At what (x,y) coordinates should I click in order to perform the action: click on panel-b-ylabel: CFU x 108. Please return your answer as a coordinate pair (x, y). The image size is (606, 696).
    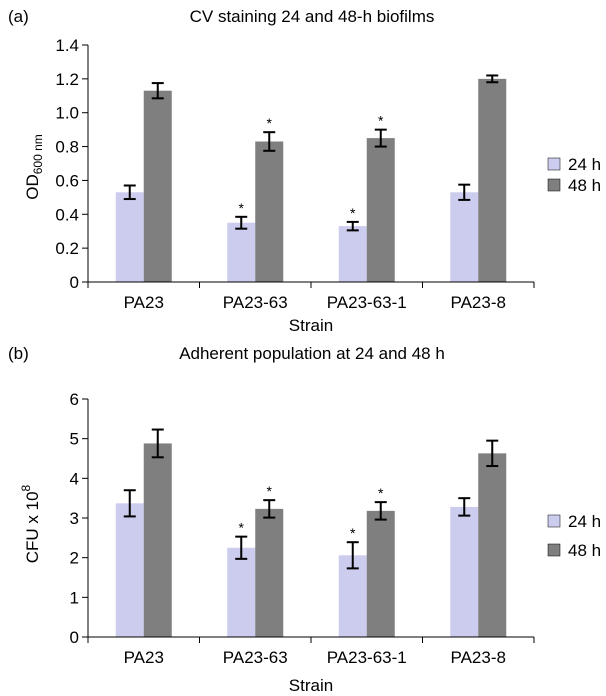
    Looking at the image, I should click on (30, 523).